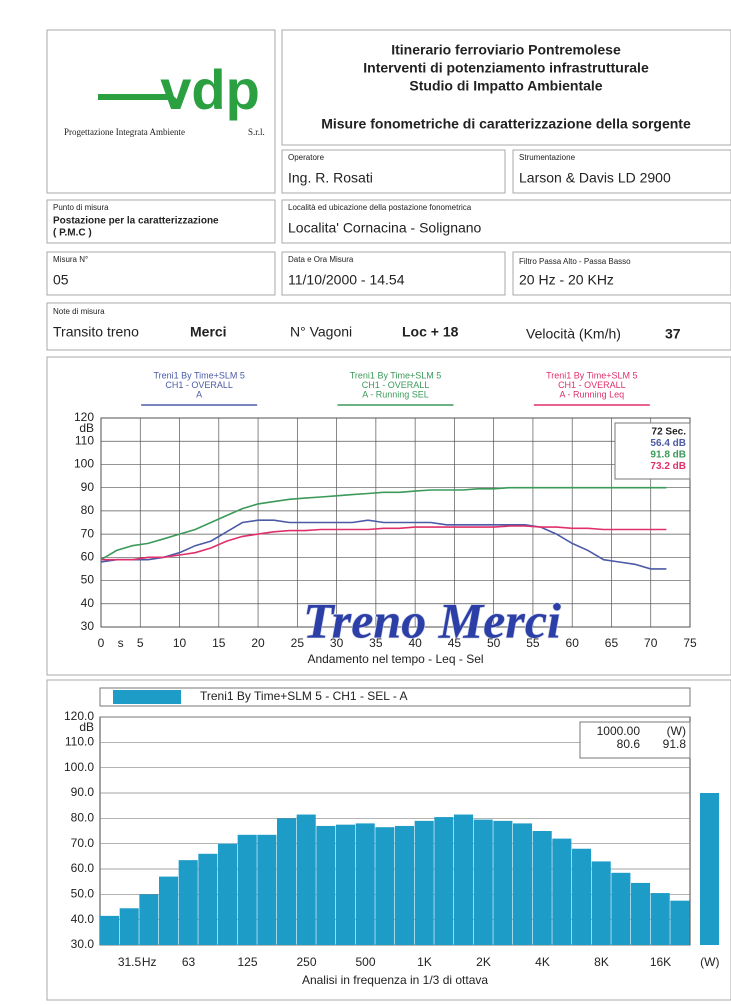 This screenshot has width=731, height=1005. I want to click on x-tick-label: 63, so click(189, 962).